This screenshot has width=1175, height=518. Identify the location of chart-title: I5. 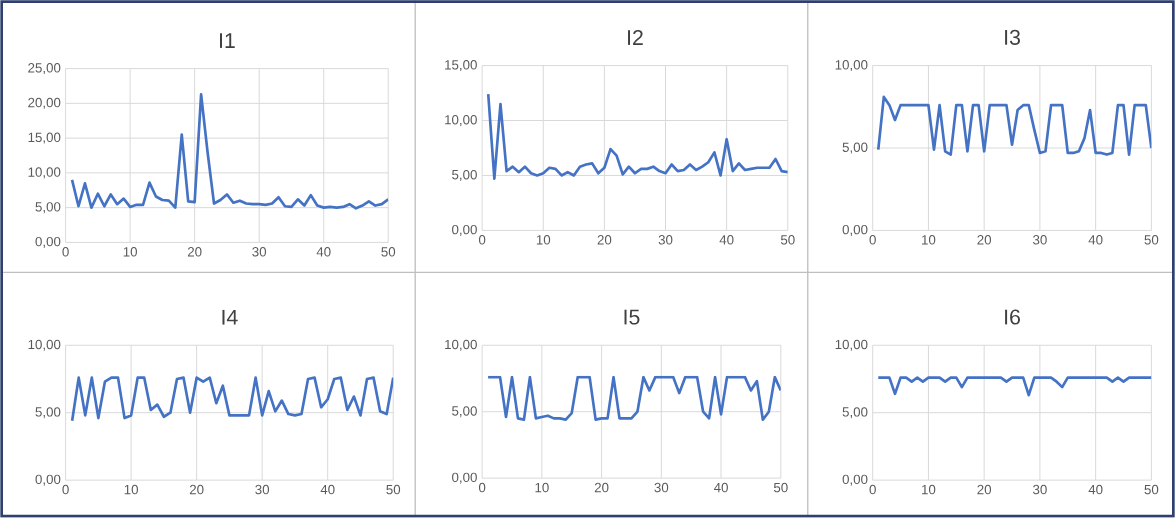
(632, 317).